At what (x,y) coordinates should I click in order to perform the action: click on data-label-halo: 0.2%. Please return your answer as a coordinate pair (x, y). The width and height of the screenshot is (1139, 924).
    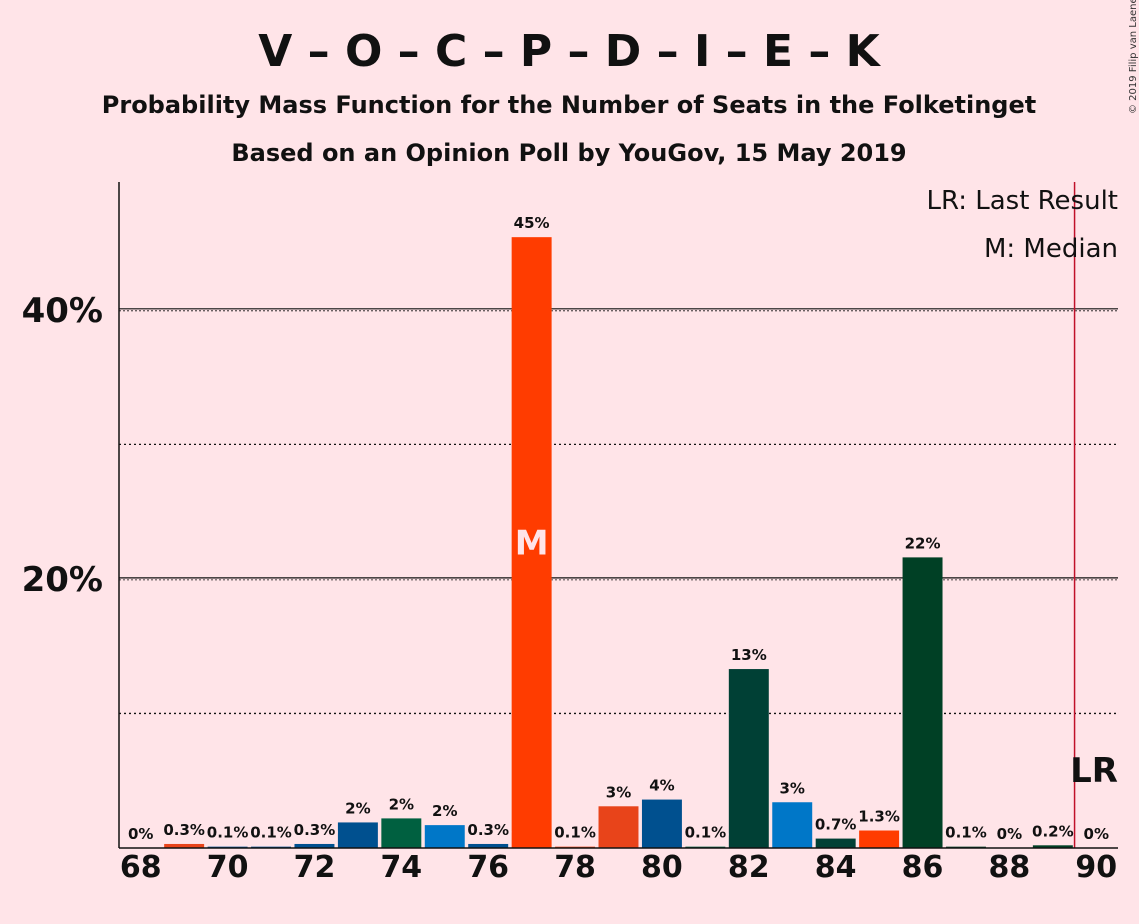
    Looking at the image, I should click on (1053, 831).